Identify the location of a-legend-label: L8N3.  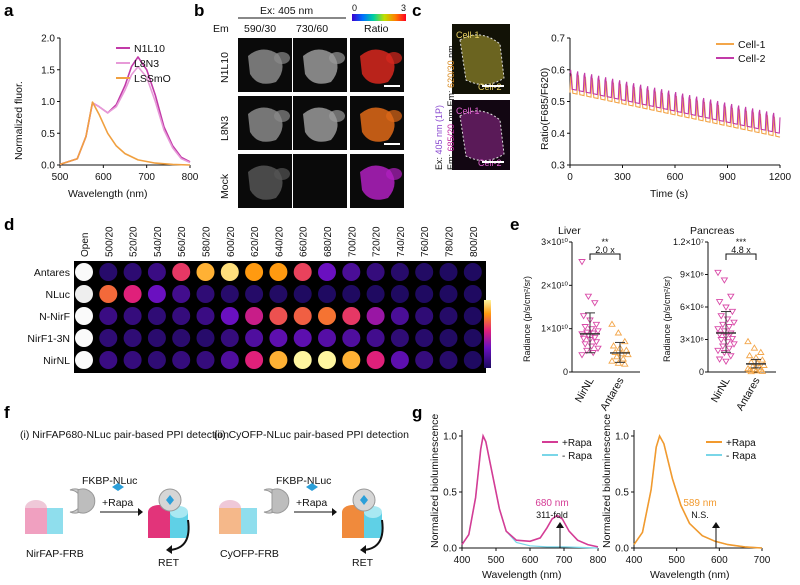
(146, 64).